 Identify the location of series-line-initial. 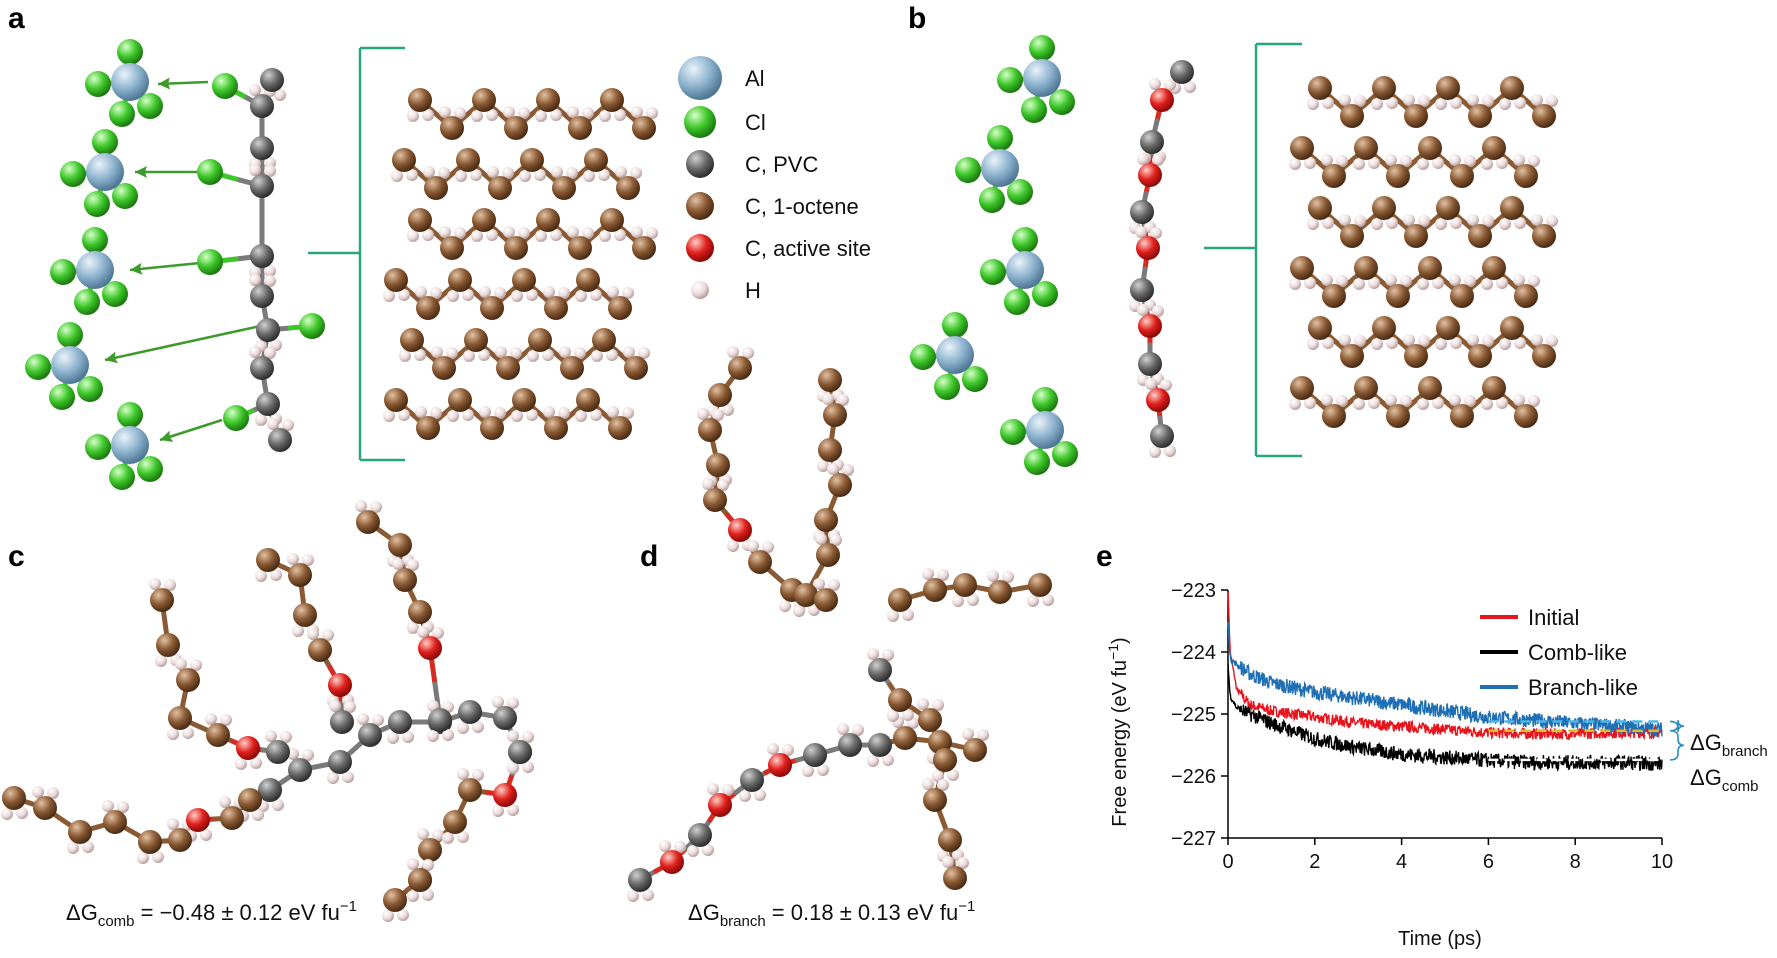
(1445, 666).